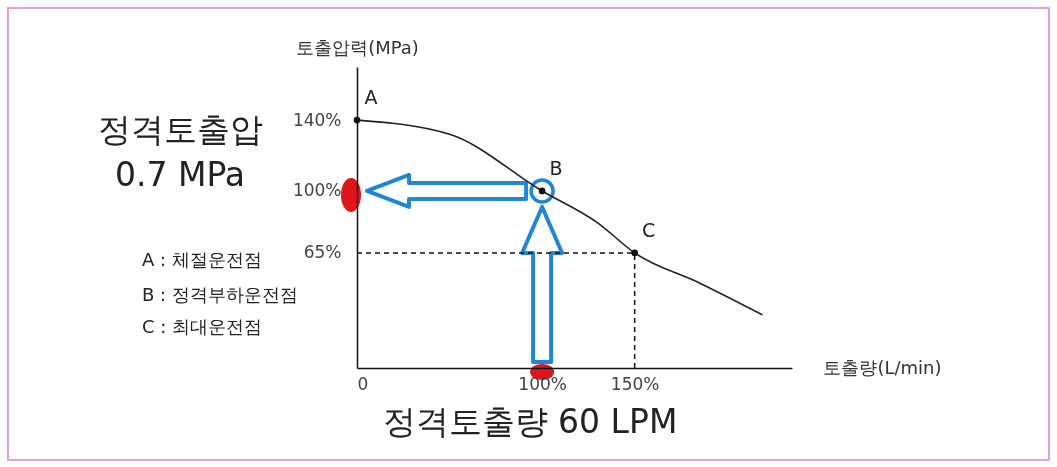  What do you see at coordinates (317, 119) in the screenshot?
I see `y-tick-label: 140%` at bounding box center [317, 119].